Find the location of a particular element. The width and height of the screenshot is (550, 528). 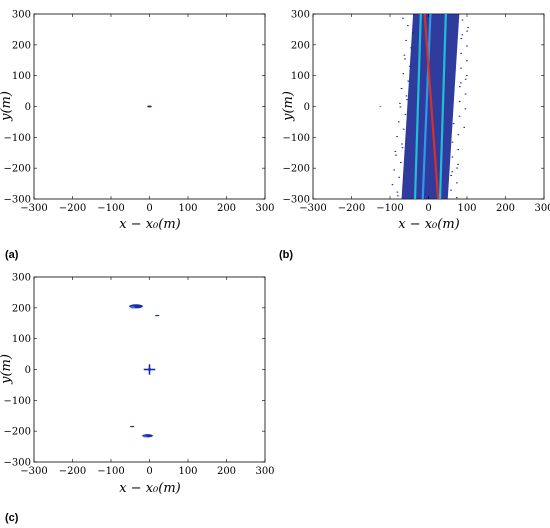

panel-c-y-tick-label: 300 is located at coordinates (21, 278).